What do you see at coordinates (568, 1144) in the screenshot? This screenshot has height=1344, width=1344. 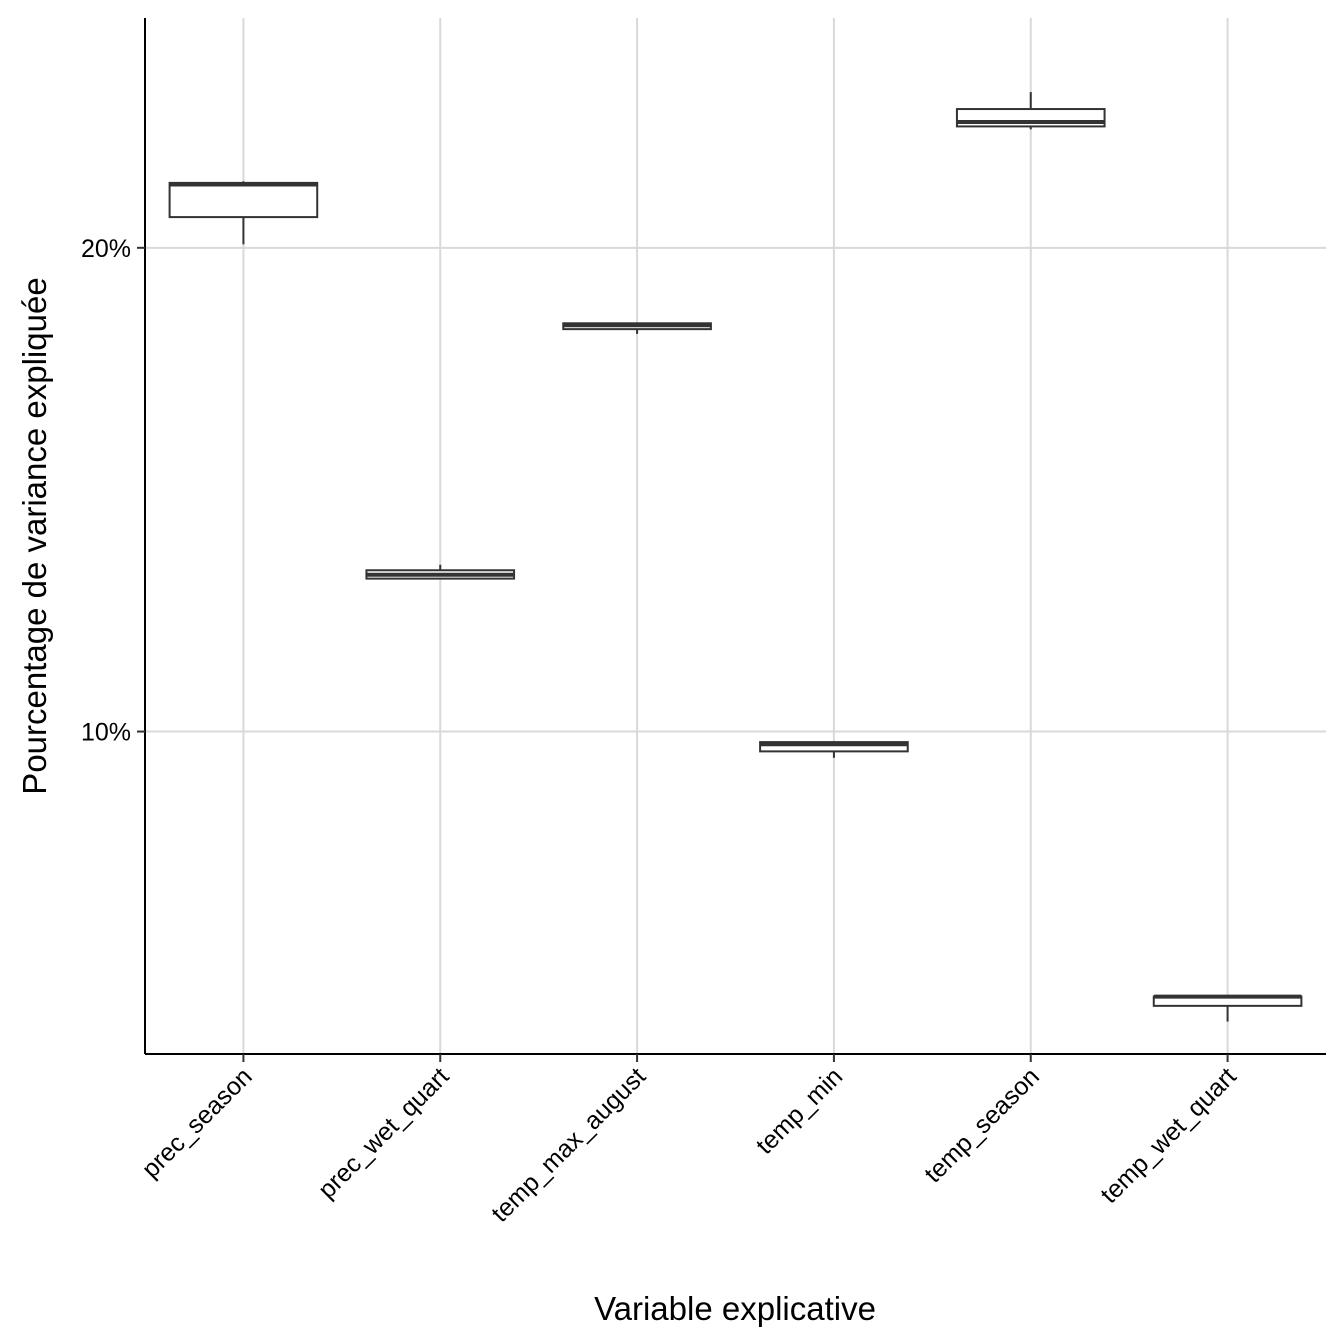 I see `x-tick-label: temp_max_august` at bounding box center [568, 1144].